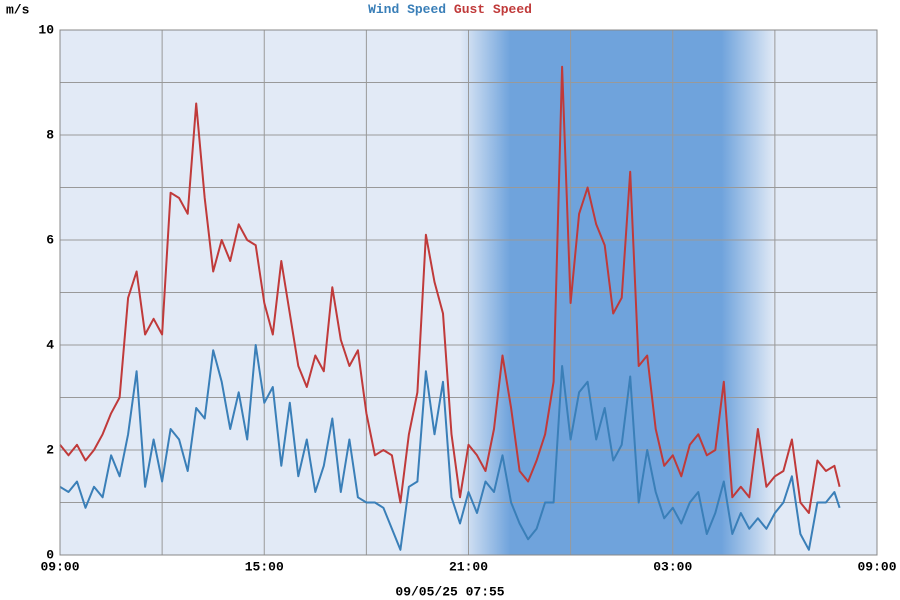  What do you see at coordinates (50, 449) in the screenshot?
I see `y-tick-label: 2` at bounding box center [50, 449].